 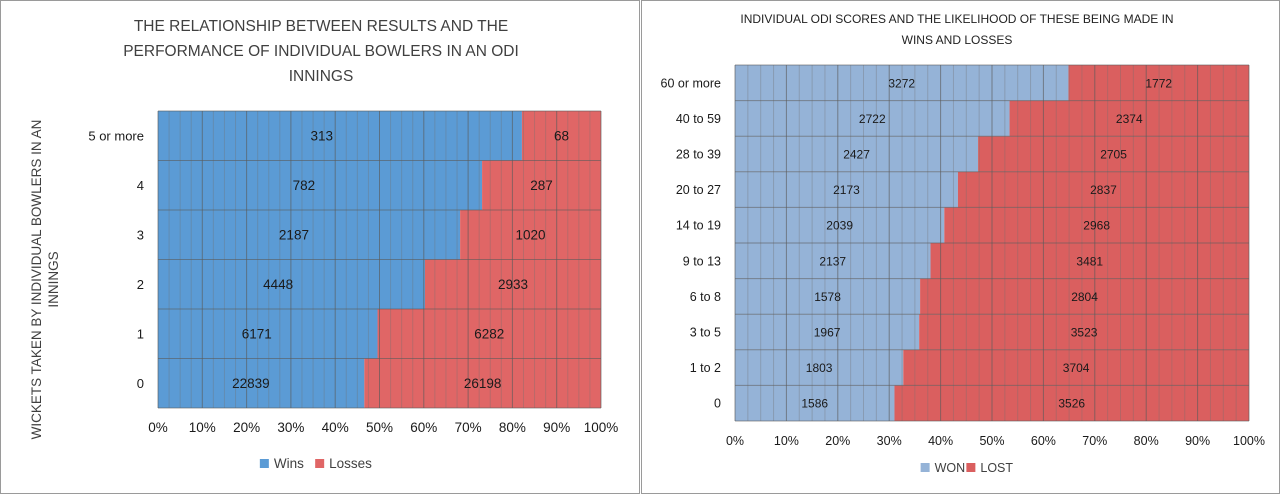 I want to click on data-label-won: 2137, so click(x=832, y=261).